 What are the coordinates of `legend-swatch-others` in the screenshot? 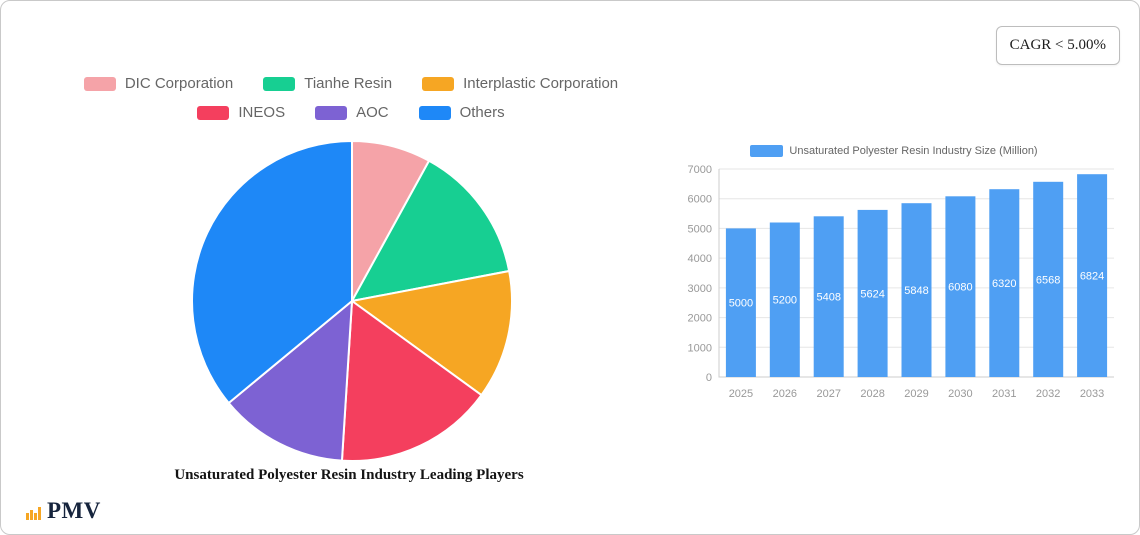 It's located at (434, 112).